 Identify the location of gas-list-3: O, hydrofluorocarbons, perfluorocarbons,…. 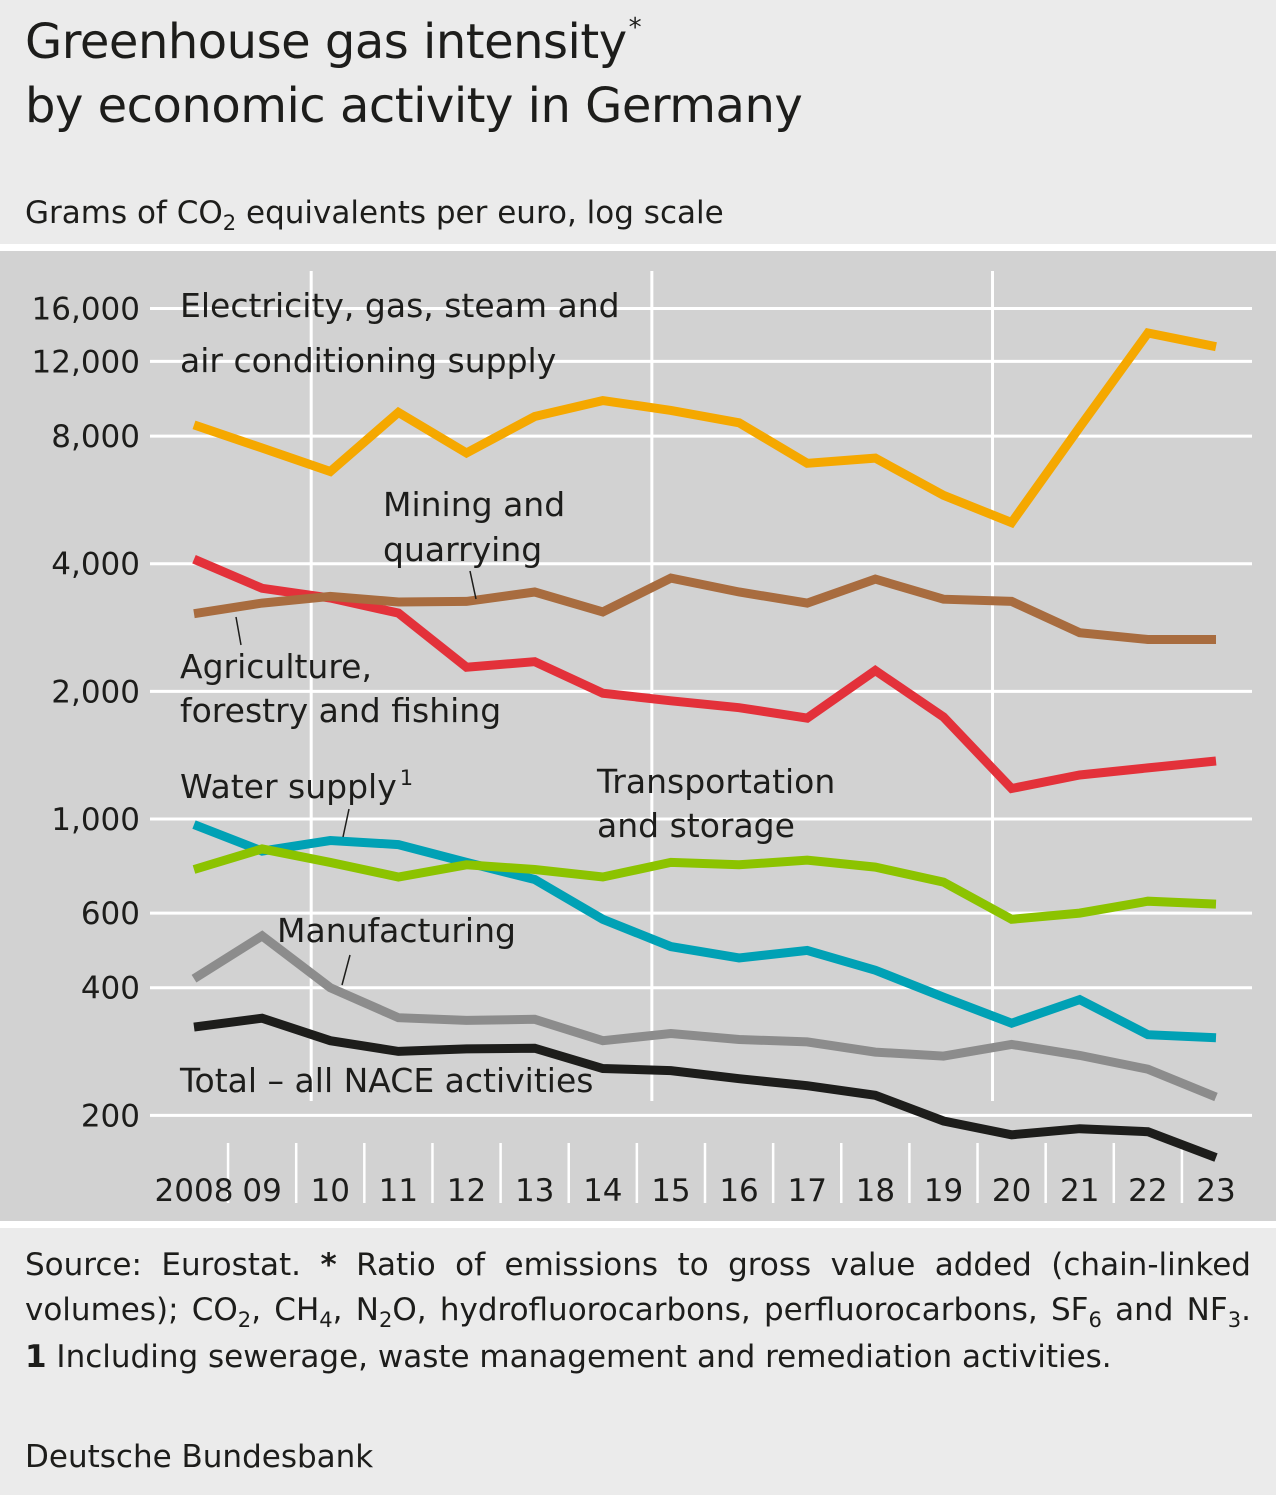
(740, 1310).